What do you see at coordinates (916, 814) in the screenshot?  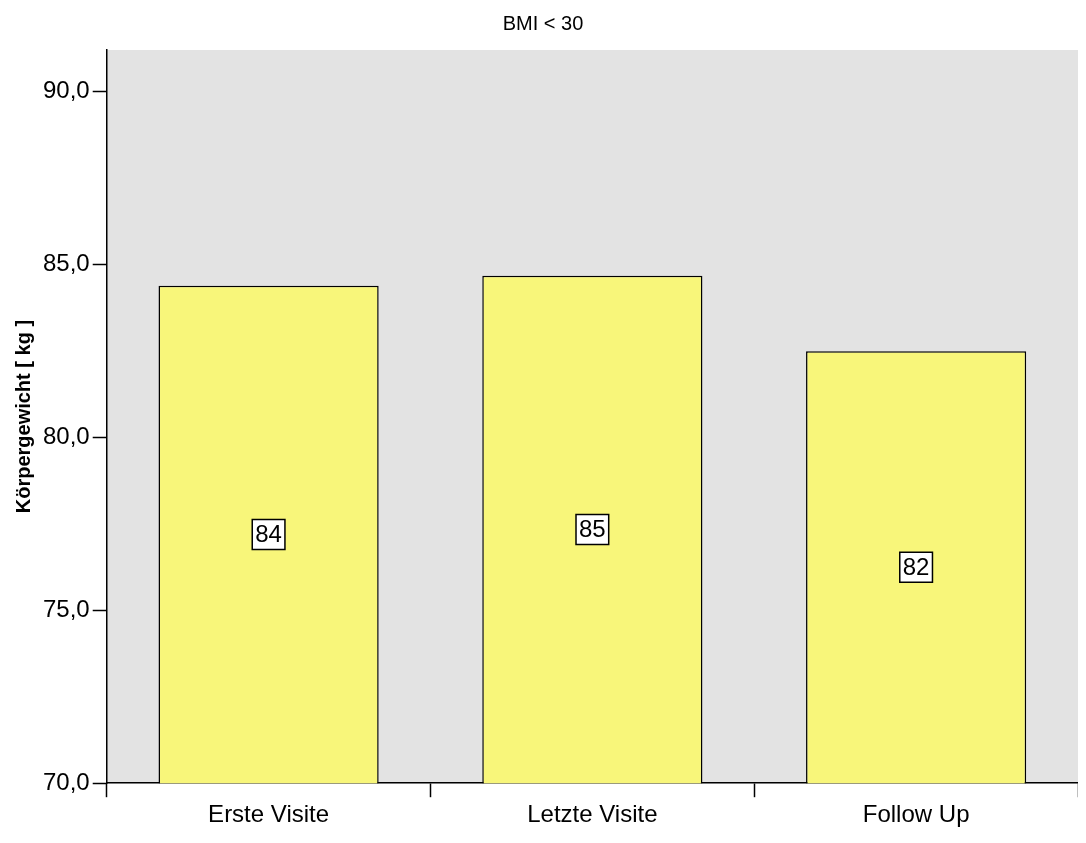 I see `x-tick-label: Follow Up` at bounding box center [916, 814].